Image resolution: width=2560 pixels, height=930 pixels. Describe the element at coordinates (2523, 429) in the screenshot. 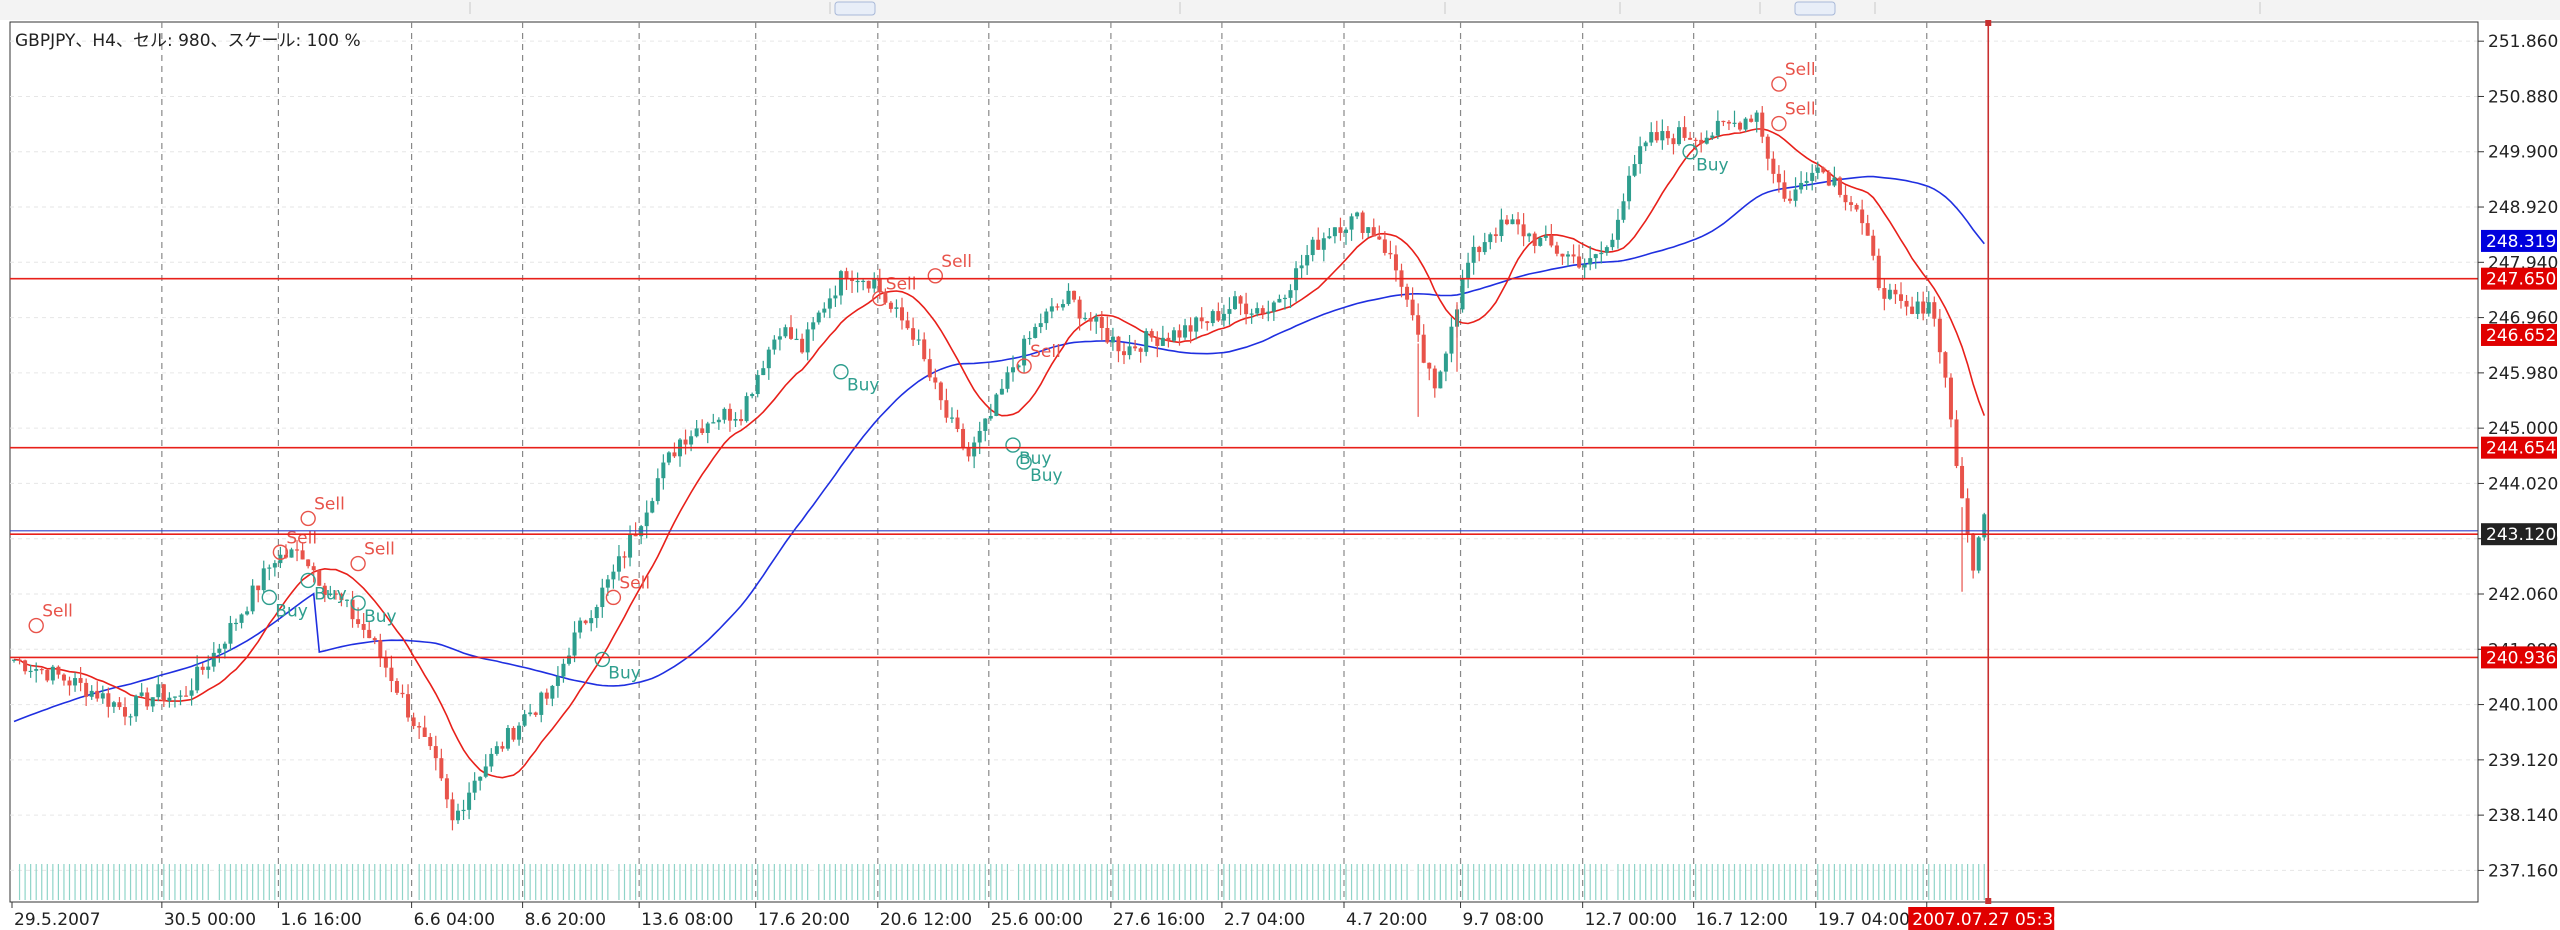

I see `price-tick-label: 245.000` at that location.